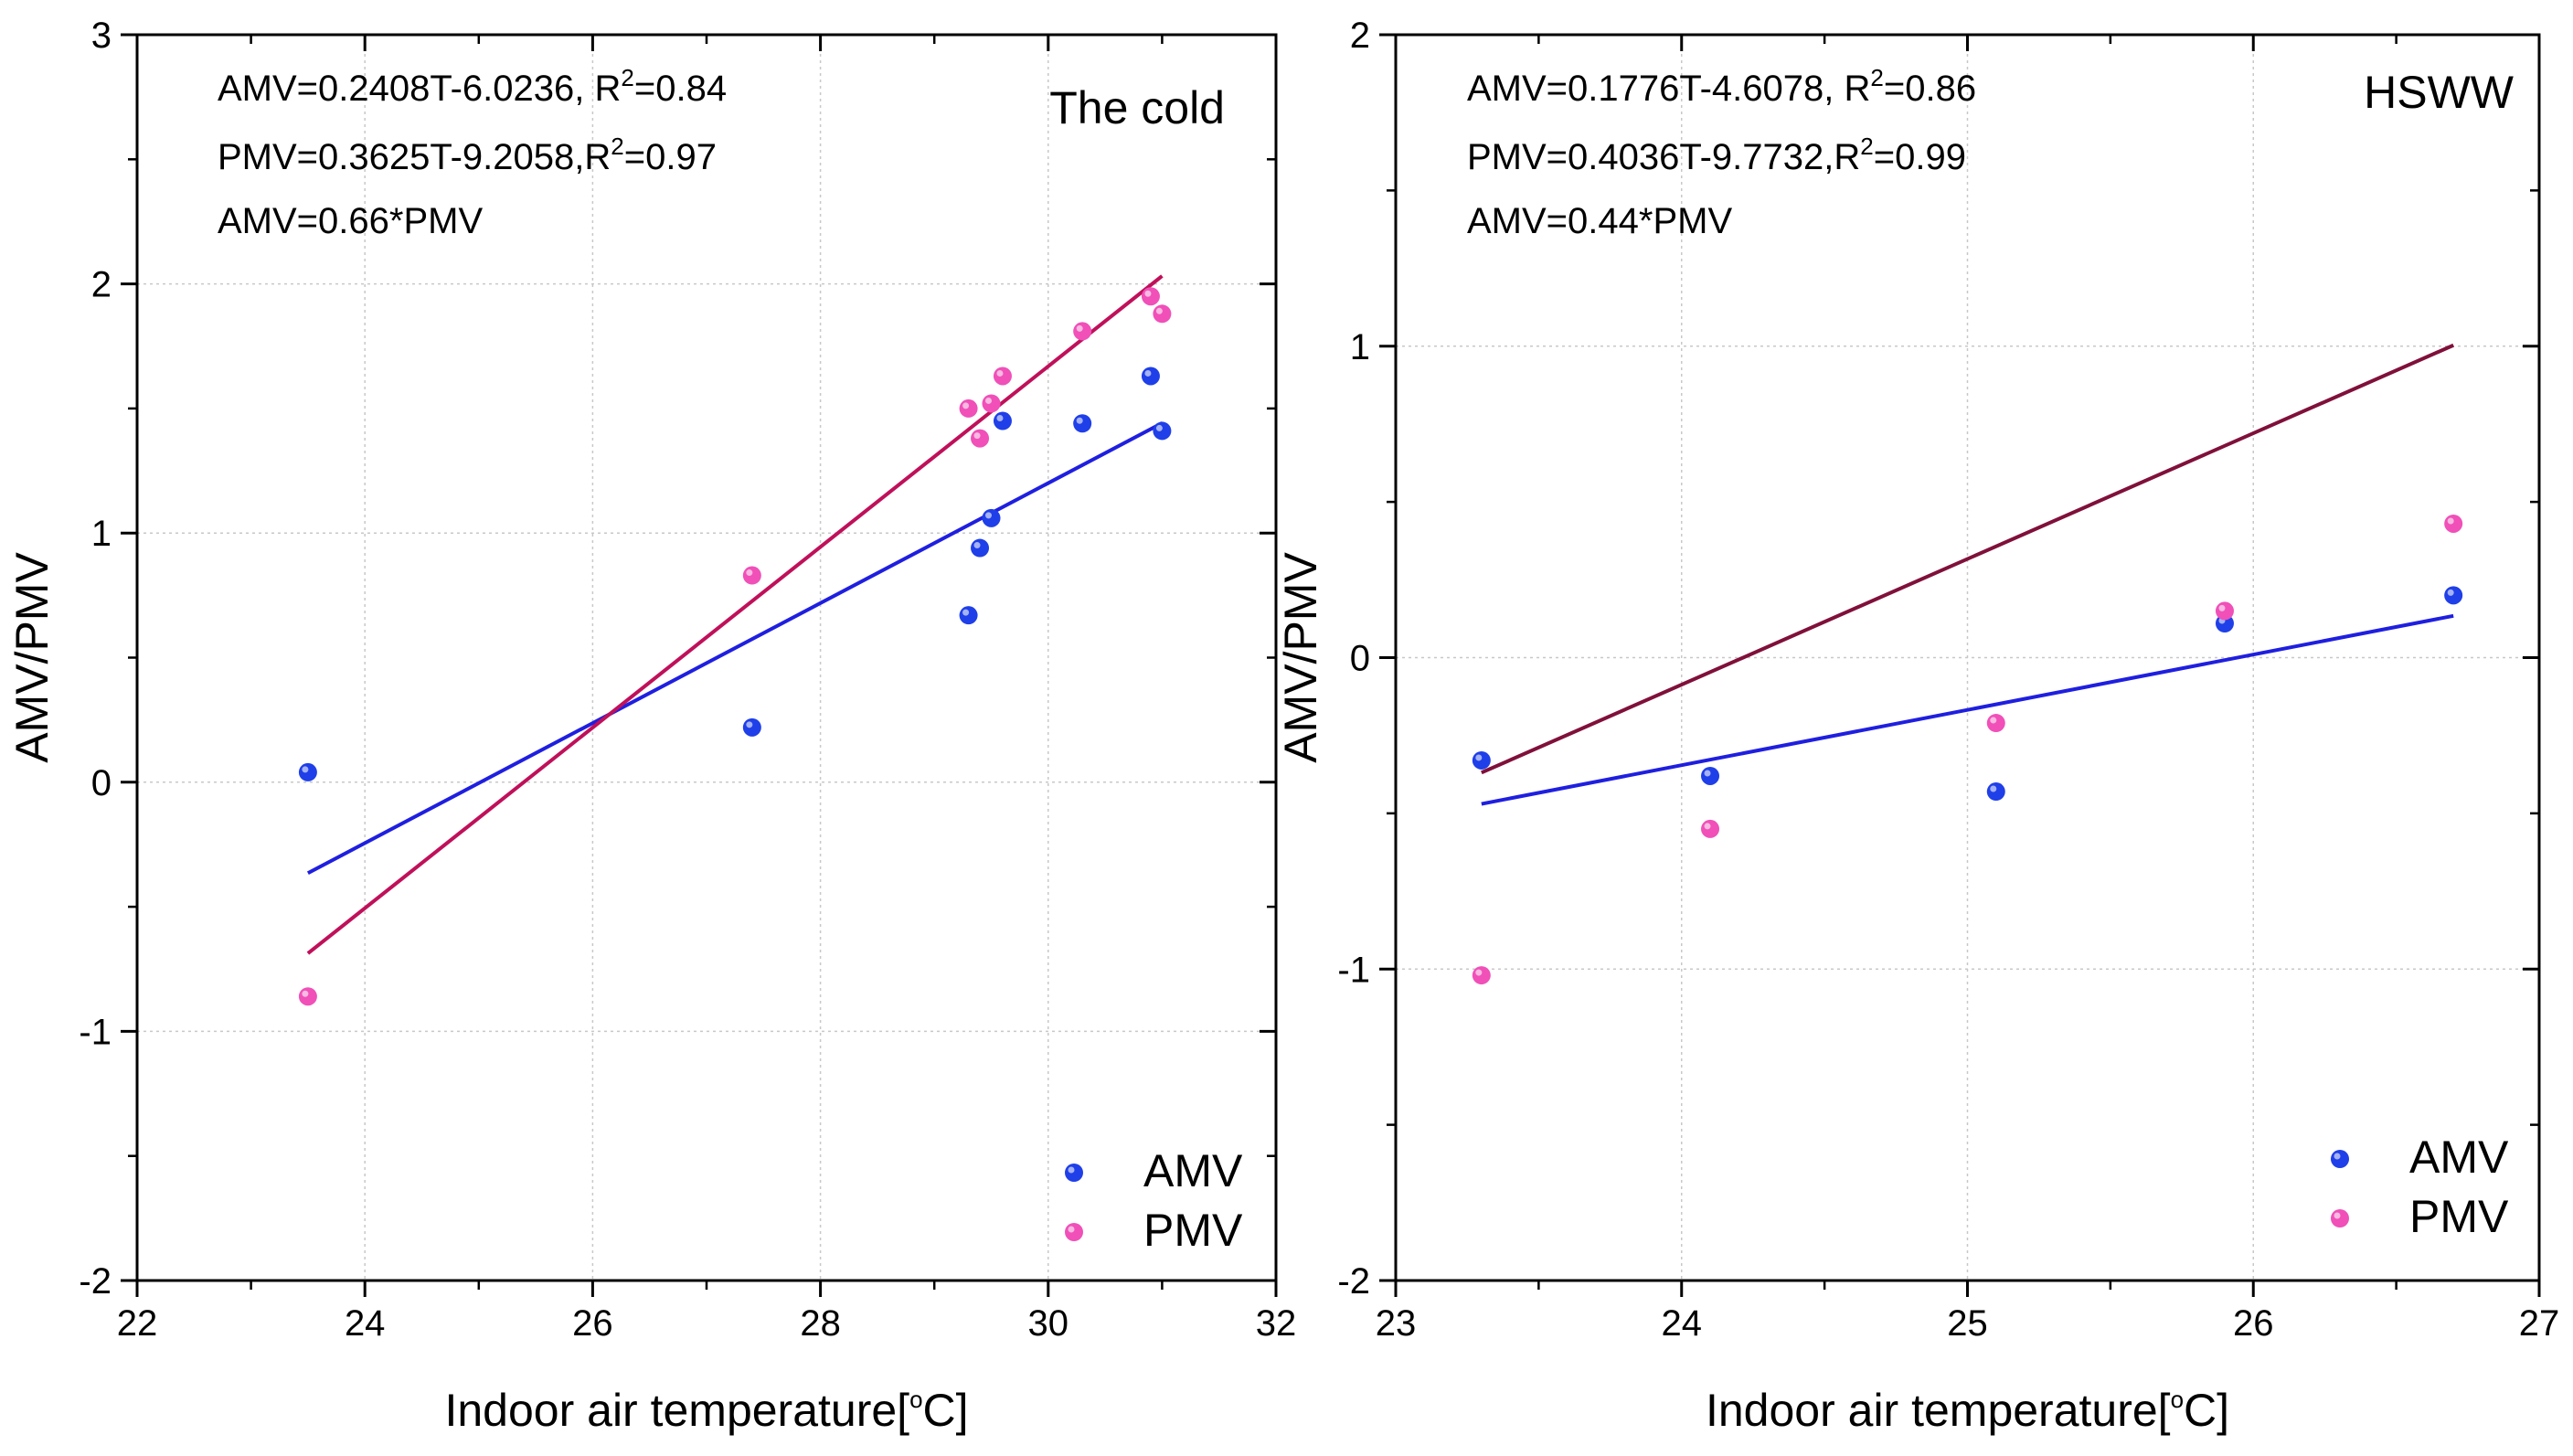 The height and width of the screenshot is (1456, 2573). Describe the element at coordinates (1048, 1324) in the screenshot. I see `x-tick-label: 30` at that location.